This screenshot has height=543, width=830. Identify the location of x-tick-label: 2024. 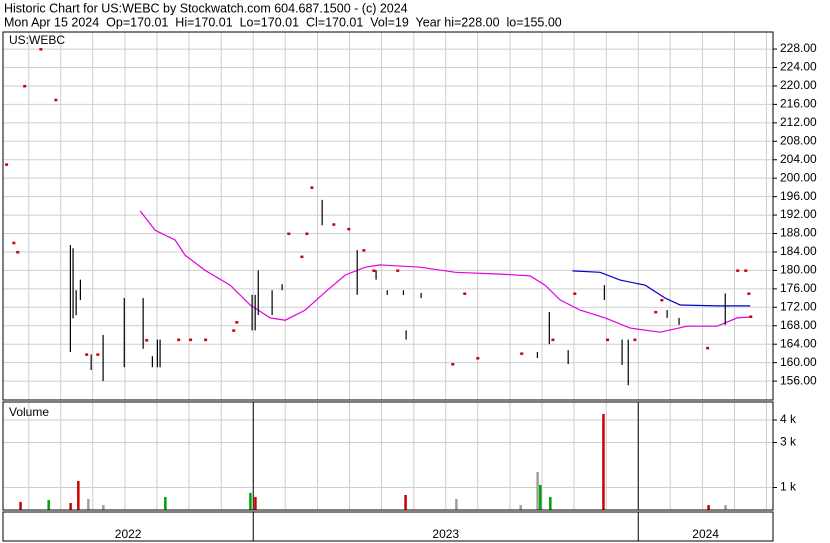
(705, 534).